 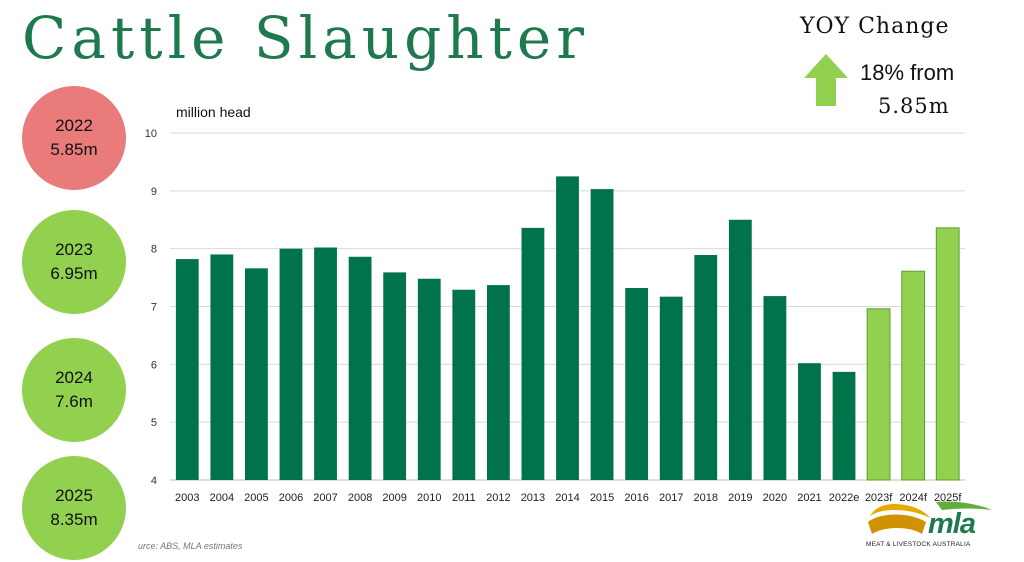 I want to click on bar-2007, so click(x=325, y=363).